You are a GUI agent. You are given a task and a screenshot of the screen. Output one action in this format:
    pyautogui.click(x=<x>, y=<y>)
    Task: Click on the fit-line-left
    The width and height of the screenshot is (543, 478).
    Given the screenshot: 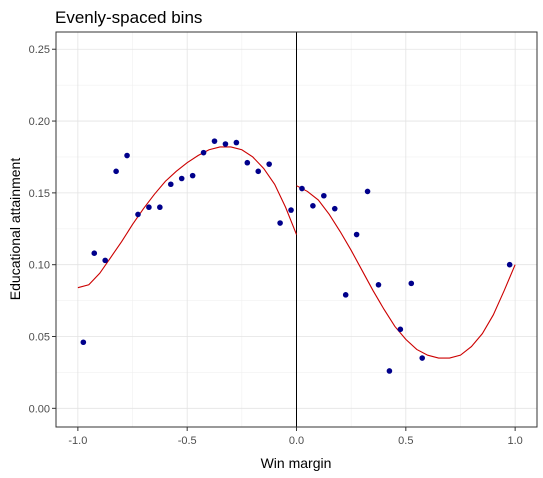 What is the action you would take?
    pyautogui.click(x=187, y=217)
    